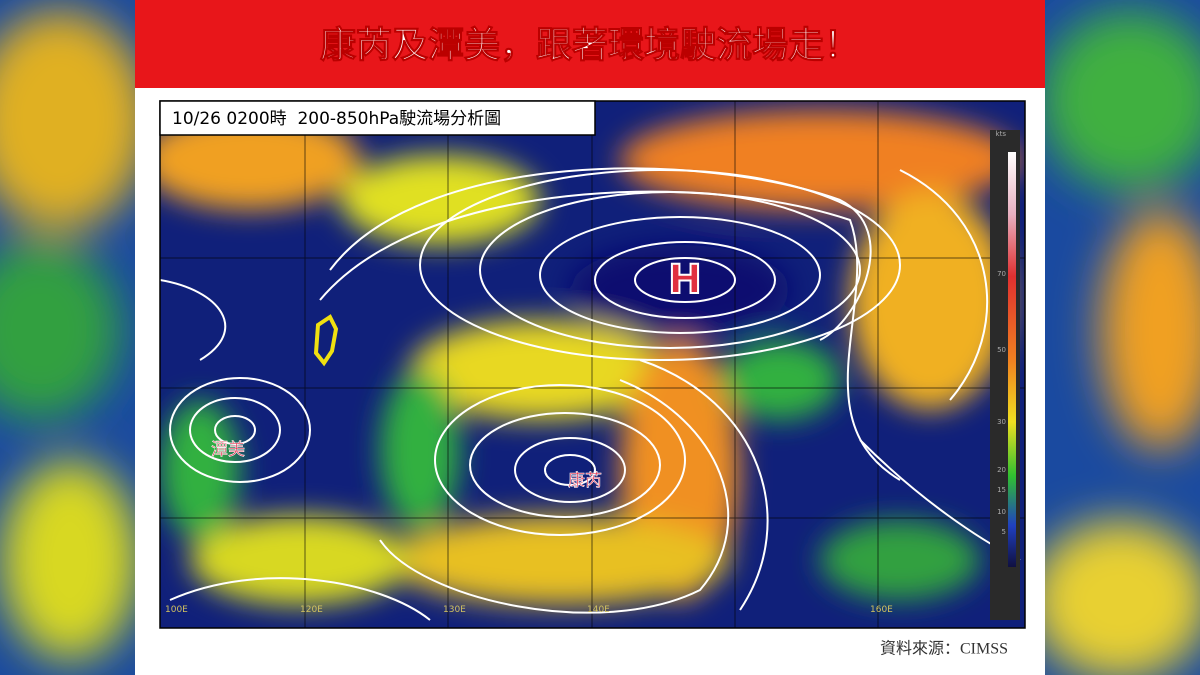 The width and height of the screenshot is (1200, 675). What do you see at coordinates (881, 610) in the screenshot?
I see `longitude-label: 160E` at bounding box center [881, 610].